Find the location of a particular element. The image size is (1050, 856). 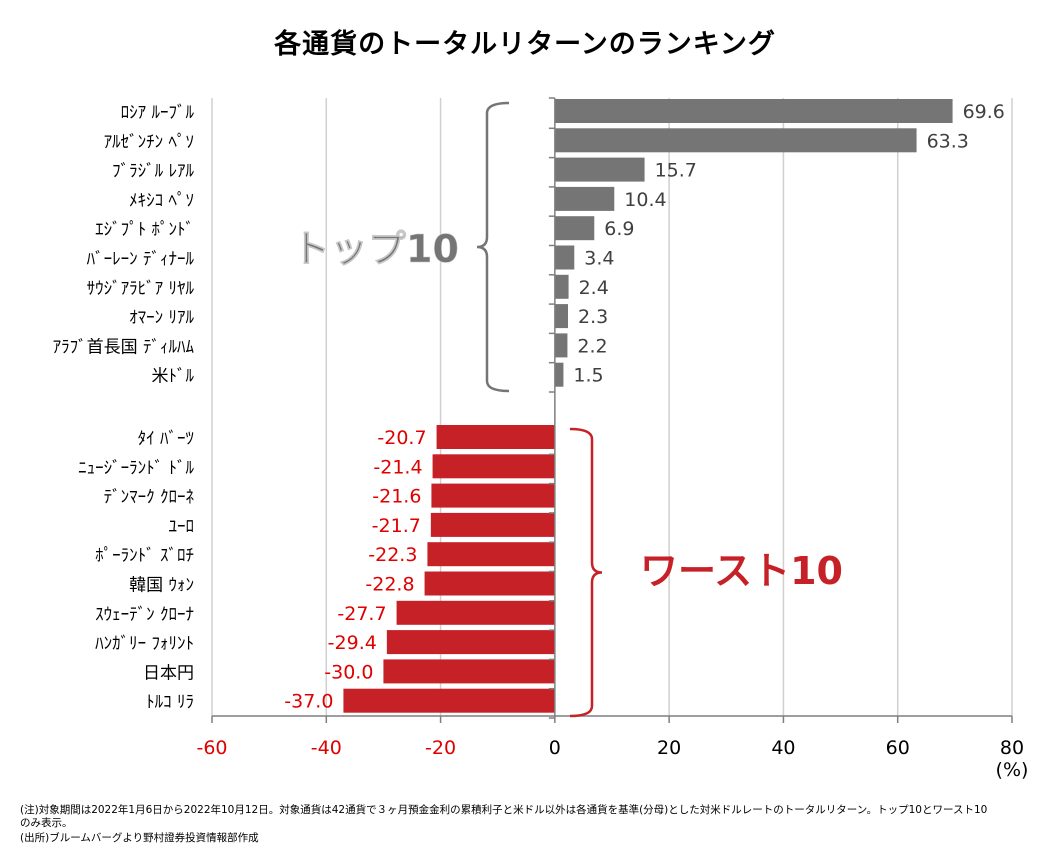

footnote-3: (出所)ブルームバーグより野村證券投資情報部作成 is located at coordinates (139, 838).